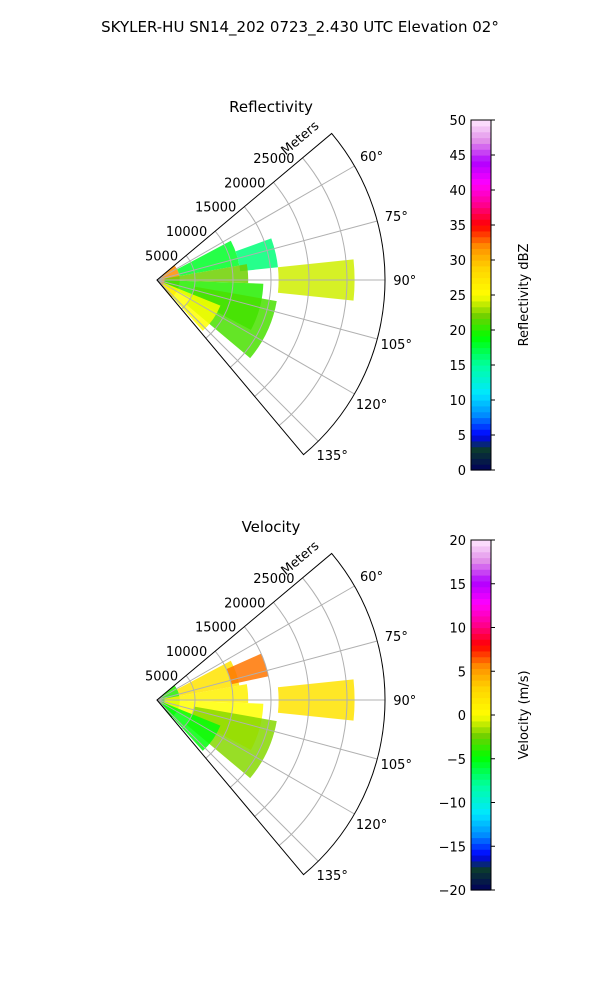 Image resolution: width=600 pixels, height=1000 pixels. I want to click on r-tick-label: 15000, so click(215, 628).